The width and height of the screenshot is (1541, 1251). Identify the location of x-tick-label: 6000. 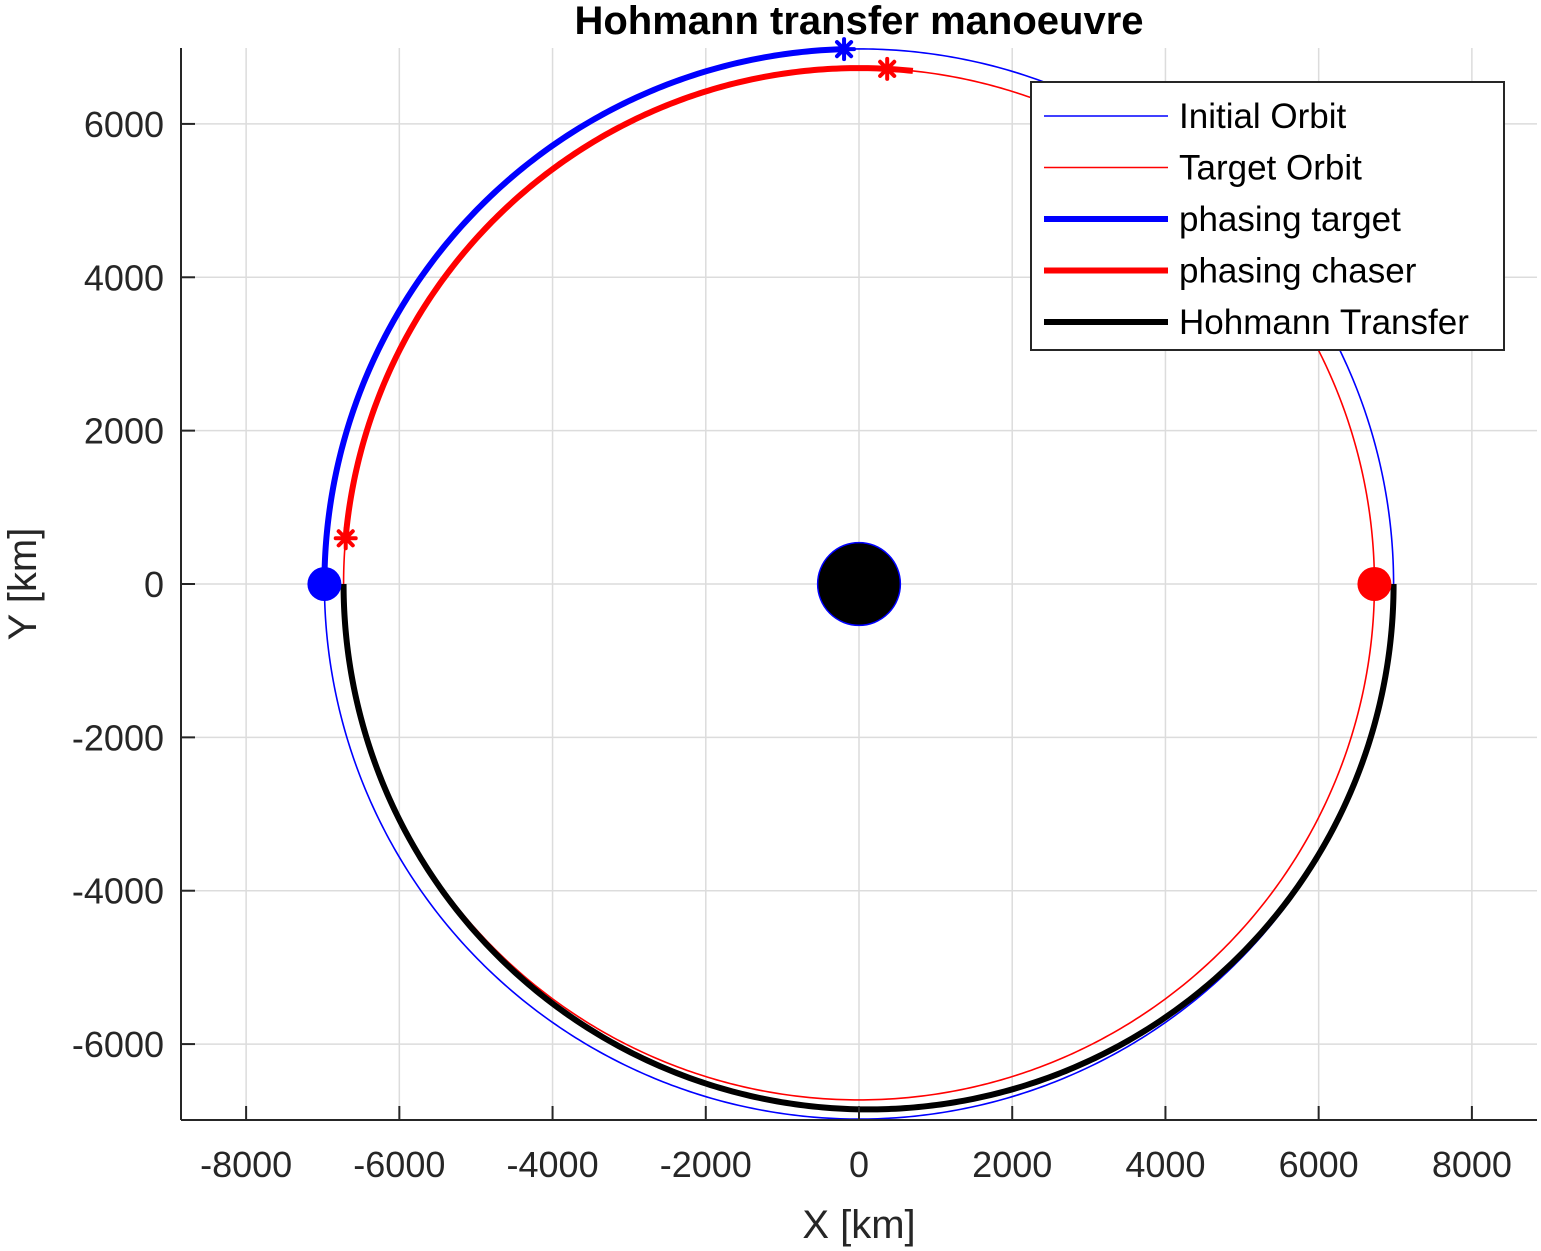
(1319, 1164).